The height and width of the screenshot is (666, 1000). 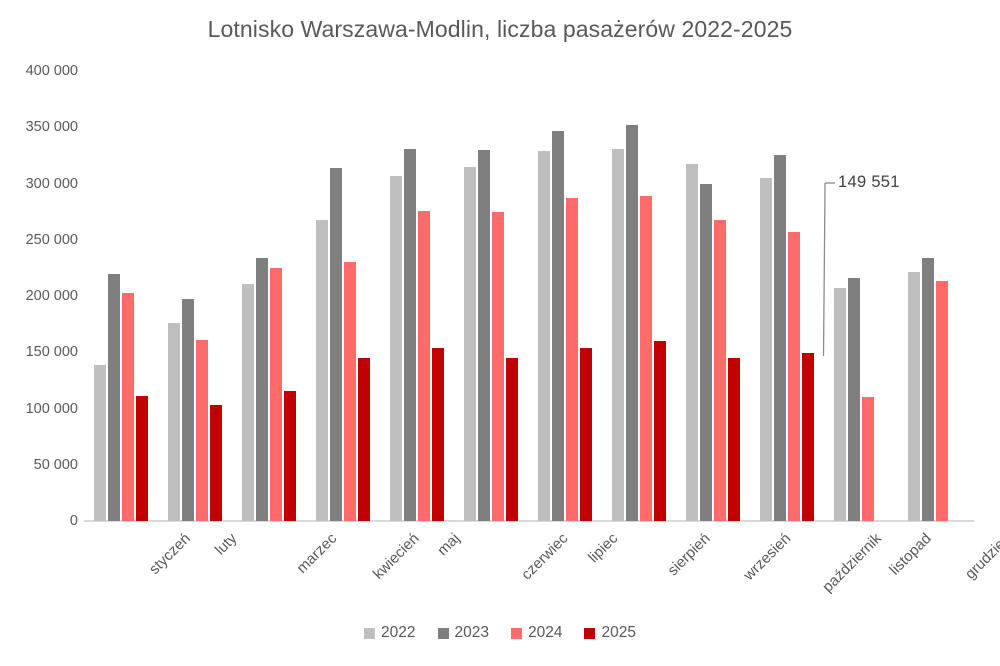 What do you see at coordinates (202, 430) in the screenshot?
I see `bar-2024-luty` at bounding box center [202, 430].